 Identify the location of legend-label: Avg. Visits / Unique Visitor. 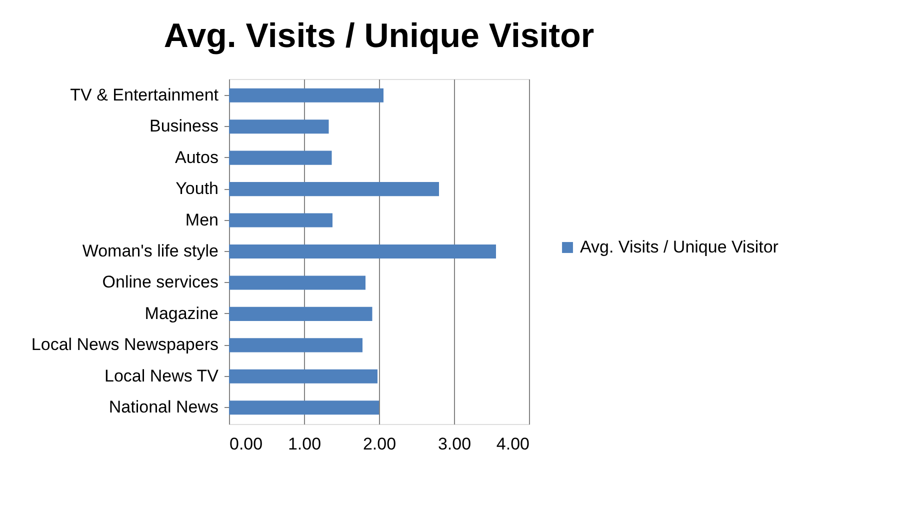
(679, 247).